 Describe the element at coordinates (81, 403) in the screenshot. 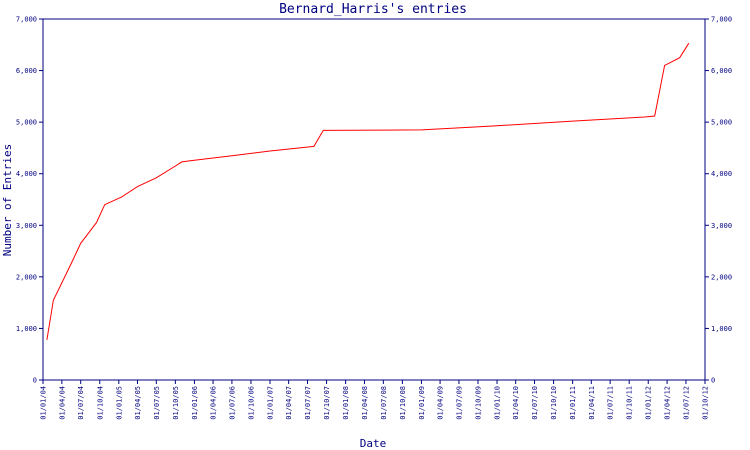

I see `x-tick-label: 01/07/04` at that location.